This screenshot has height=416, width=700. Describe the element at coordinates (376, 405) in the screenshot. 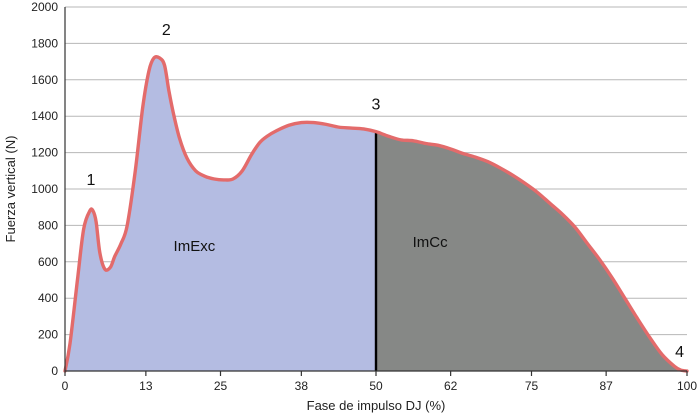

I see `x-axis-title: Fase de impulso DJ (%)` at that location.